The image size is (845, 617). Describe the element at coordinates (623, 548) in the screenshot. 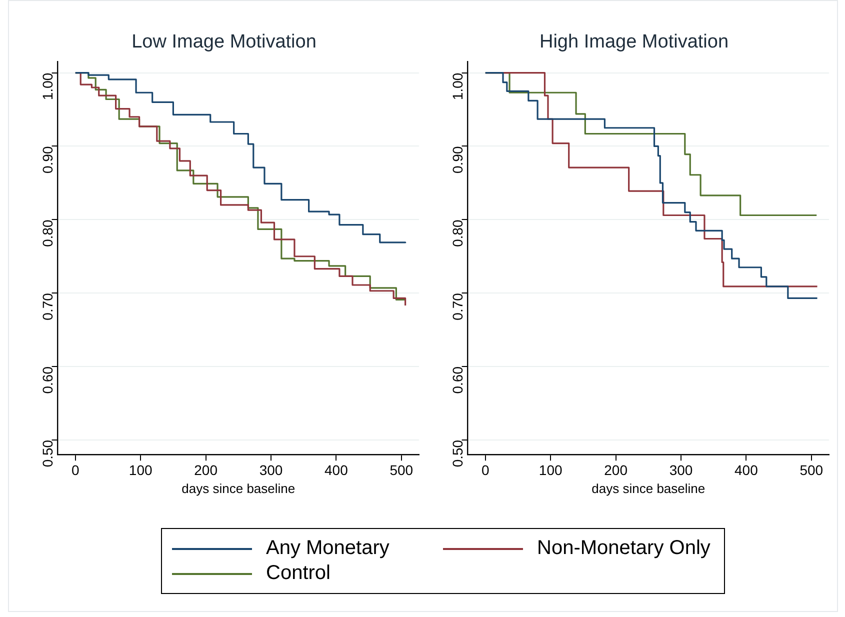

I see `legend-label: Non-Monetary Only` at that location.